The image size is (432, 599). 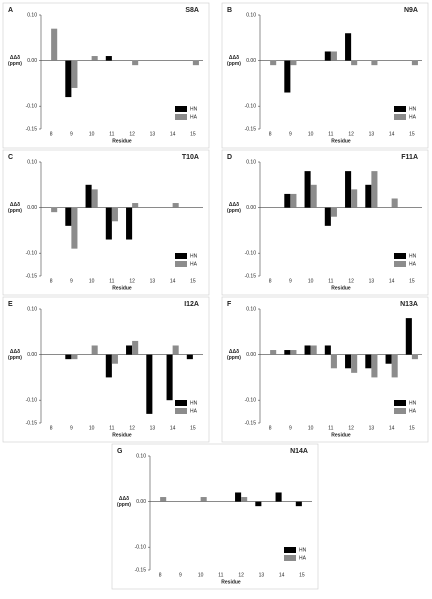 What do you see at coordinates (341, 288) in the screenshot?
I see `x-axis-label: Residue` at bounding box center [341, 288].